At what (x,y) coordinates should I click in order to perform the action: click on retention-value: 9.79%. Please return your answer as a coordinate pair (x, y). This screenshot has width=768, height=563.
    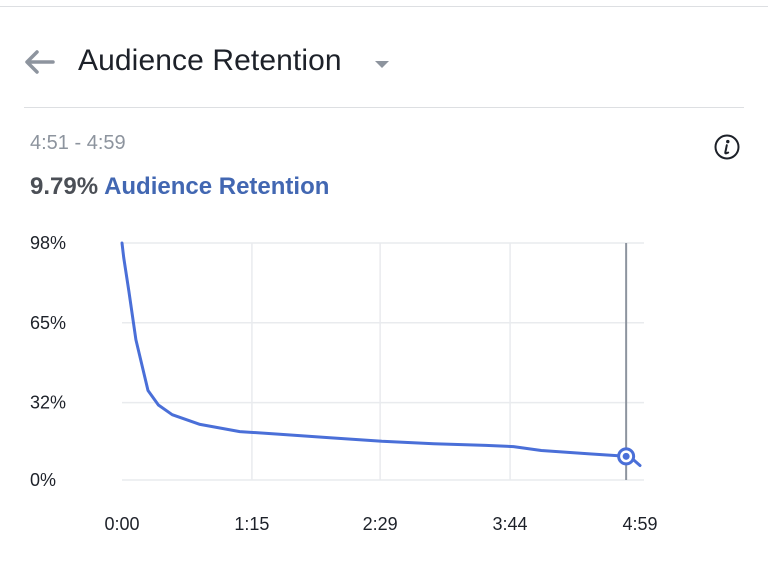
    Looking at the image, I should click on (64, 186).